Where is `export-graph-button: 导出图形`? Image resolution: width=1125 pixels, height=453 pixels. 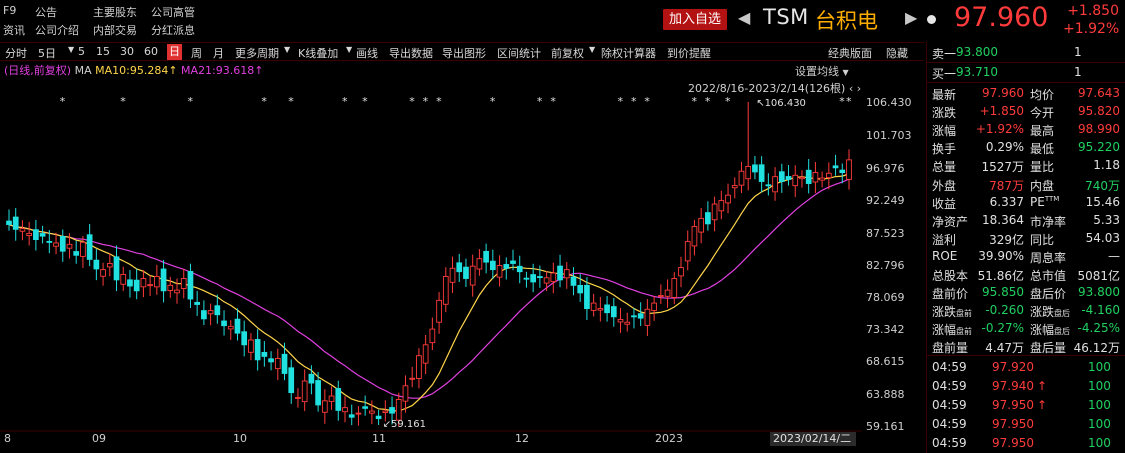
export-graph-button: 导出图形 is located at coordinates (464, 53).